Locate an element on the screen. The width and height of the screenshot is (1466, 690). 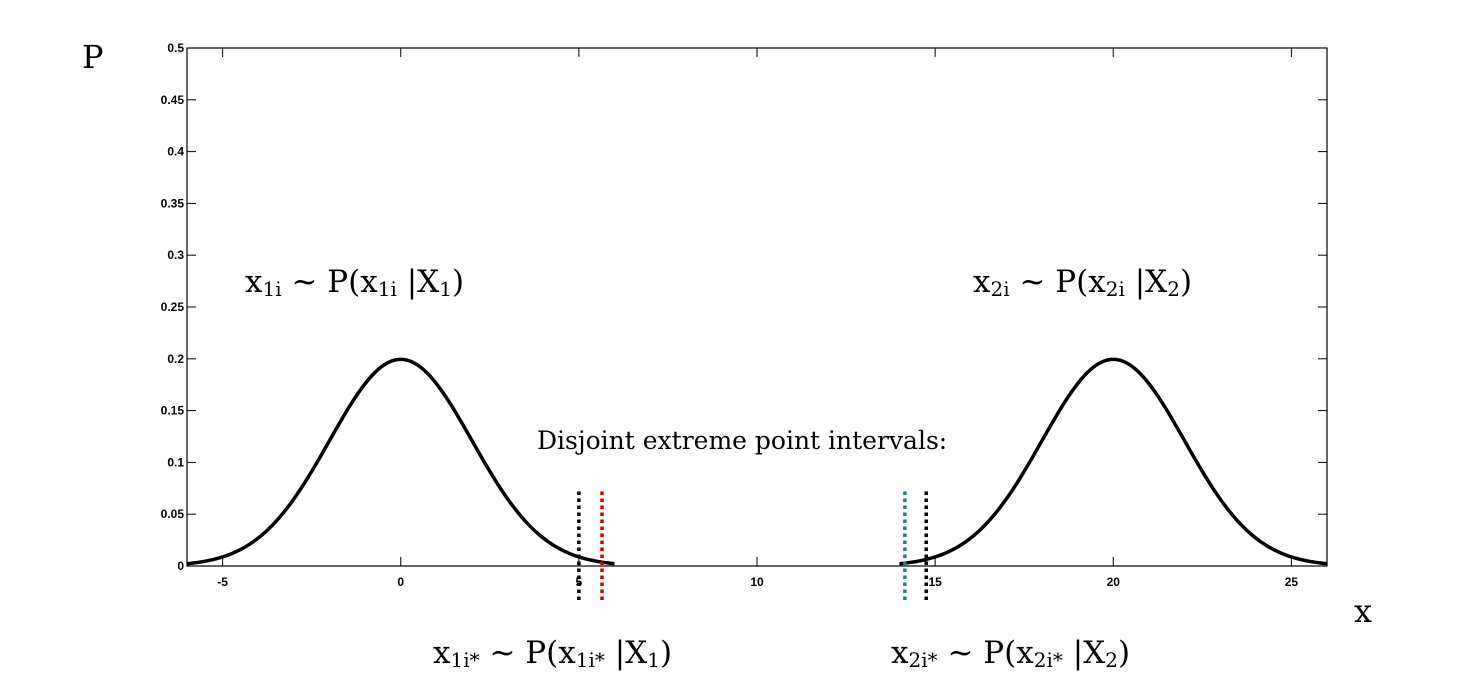
x-tick-label: 15 is located at coordinates (935, 582).